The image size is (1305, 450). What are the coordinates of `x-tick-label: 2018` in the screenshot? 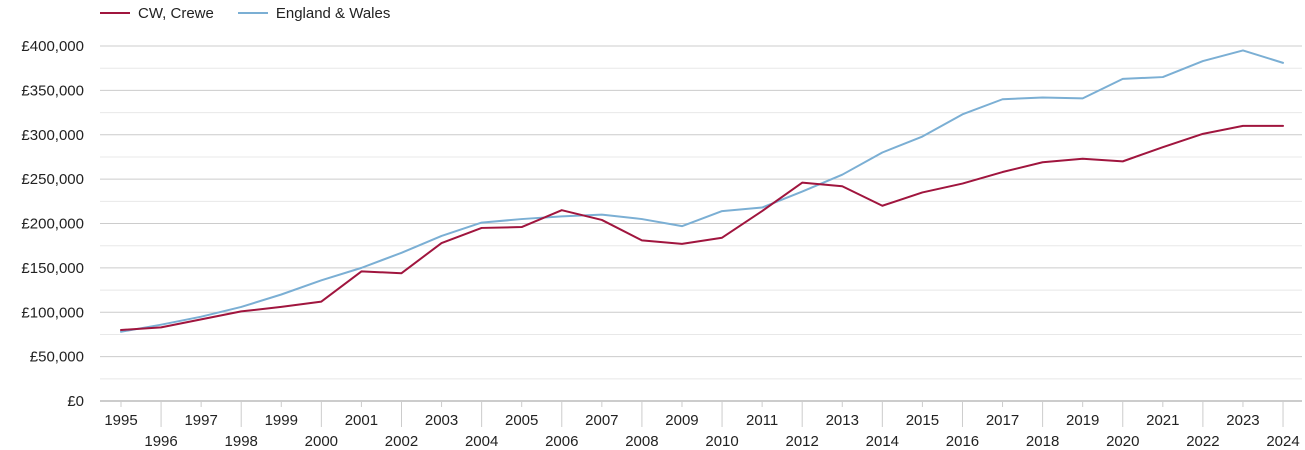 It's located at (1042, 441).